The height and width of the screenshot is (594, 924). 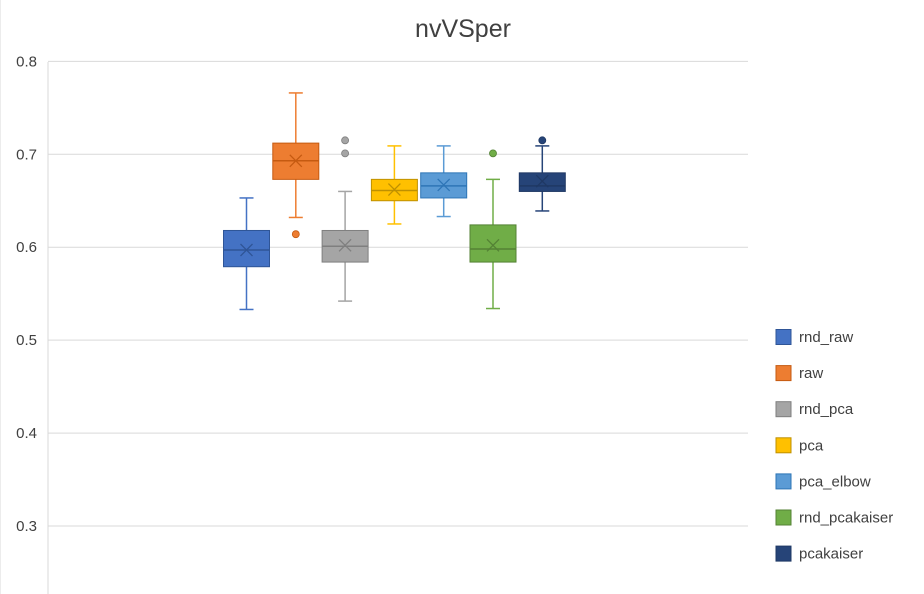 I want to click on legend-label: rnd_pca, so click(x=826, y=409).